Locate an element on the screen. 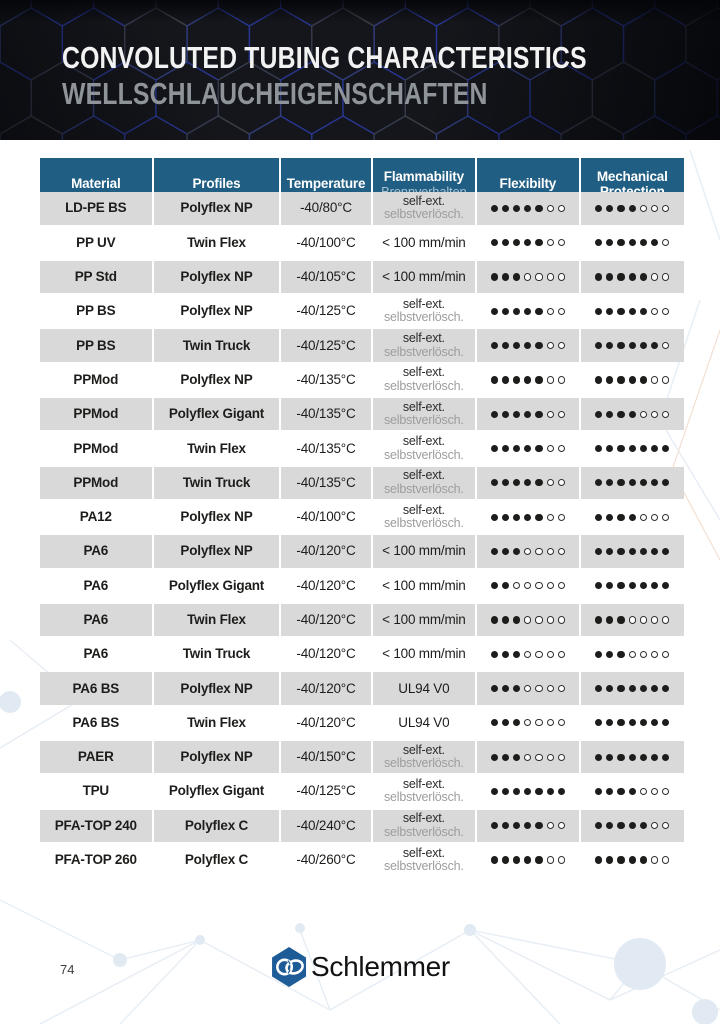 This screenshot has height=1024, width=720. material-cell: TPU is located at coordinates (96, 791).